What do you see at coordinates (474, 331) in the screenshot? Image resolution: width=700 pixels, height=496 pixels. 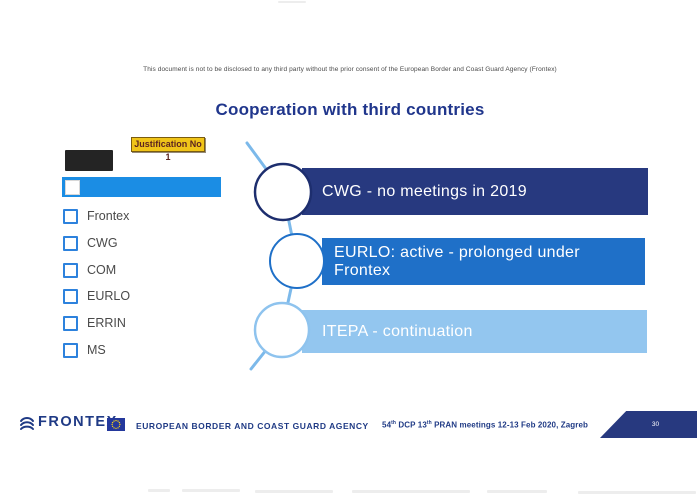 I see `banner-itepa: ITEPA - continuation` at bounding box center [474, 331].